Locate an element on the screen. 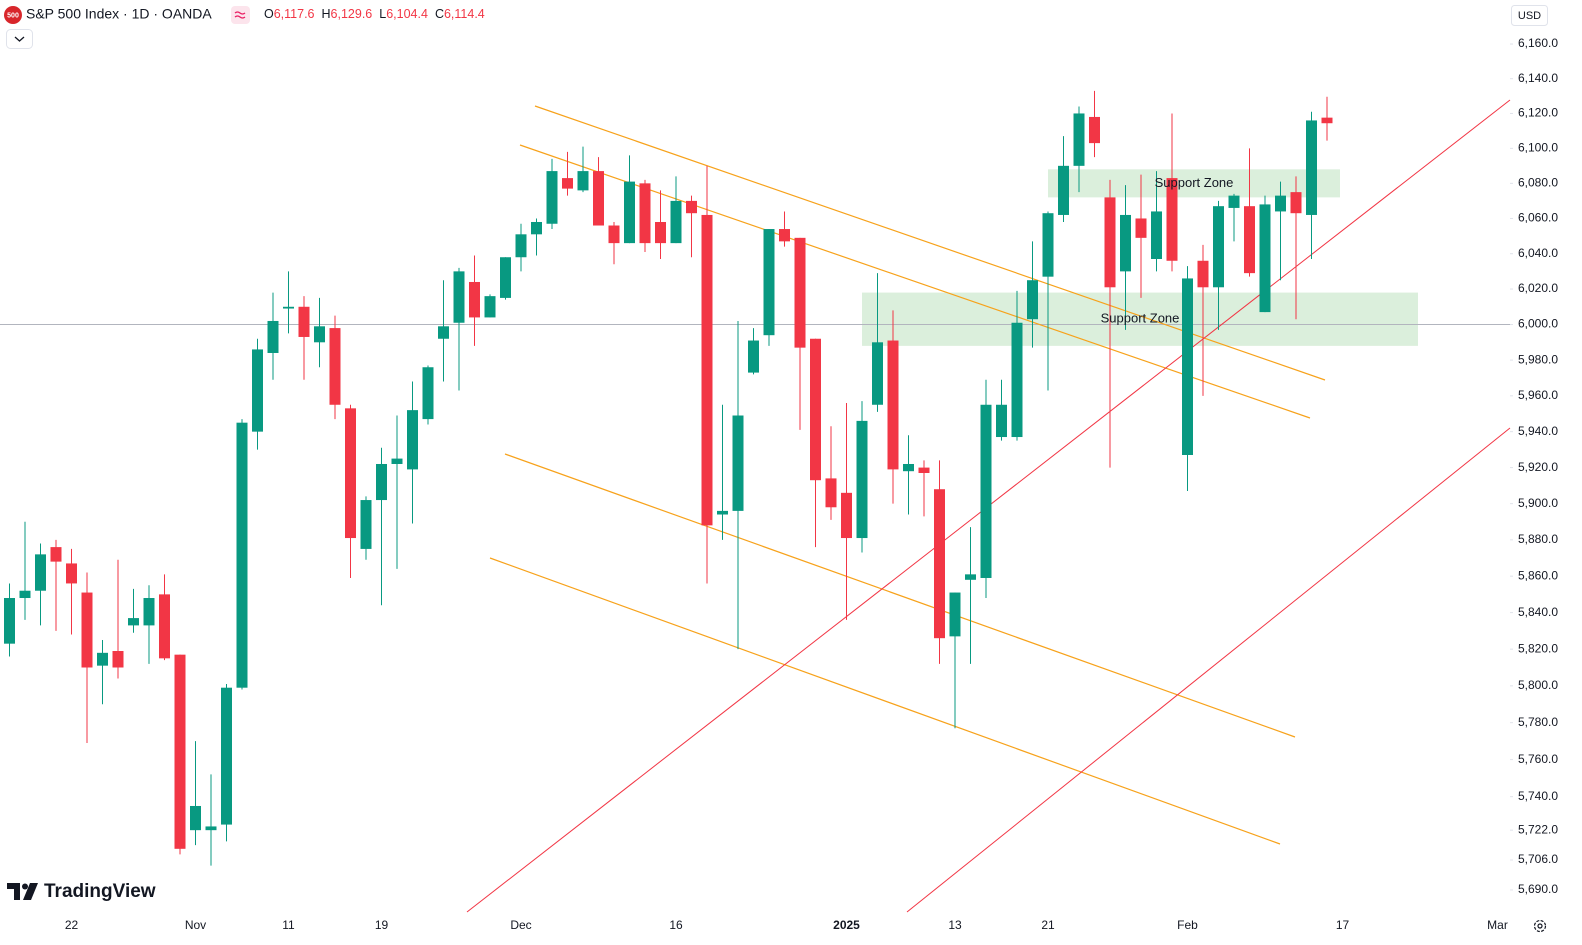  settings-icon is located at coordinates (1540, 926).